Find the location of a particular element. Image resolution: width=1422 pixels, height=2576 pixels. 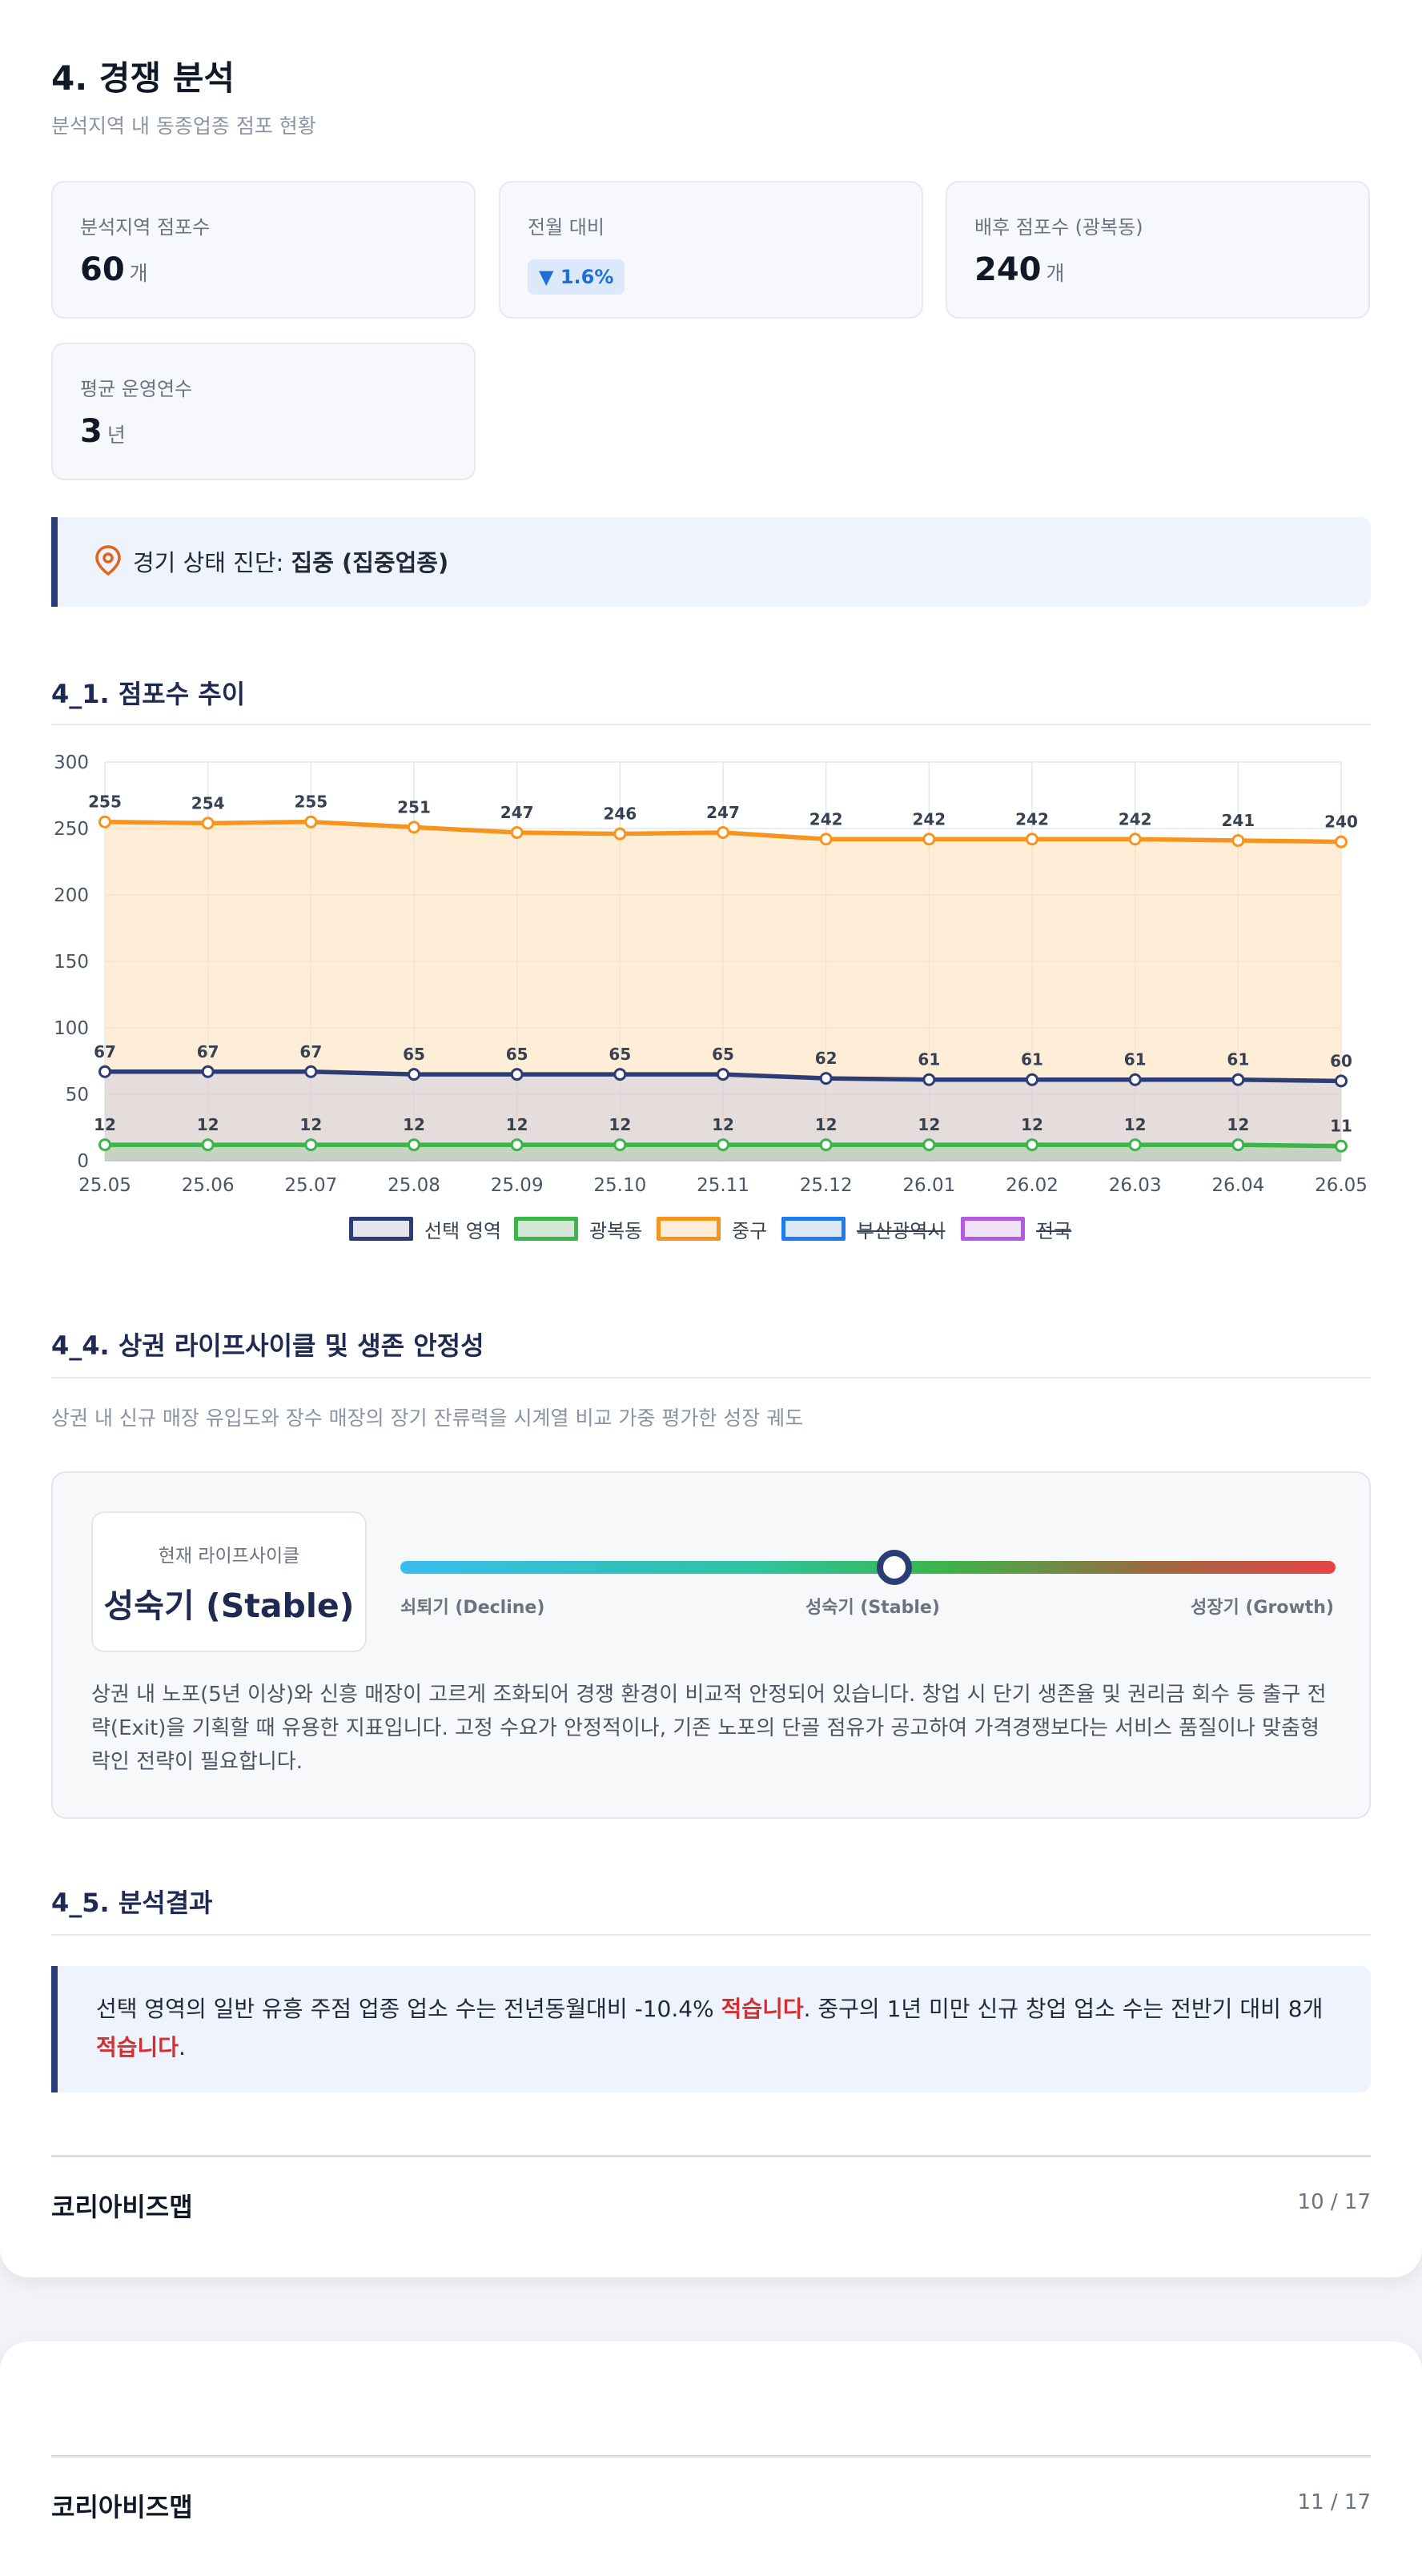

legend-label: 전국 is located at coordinates (1054, 1231).